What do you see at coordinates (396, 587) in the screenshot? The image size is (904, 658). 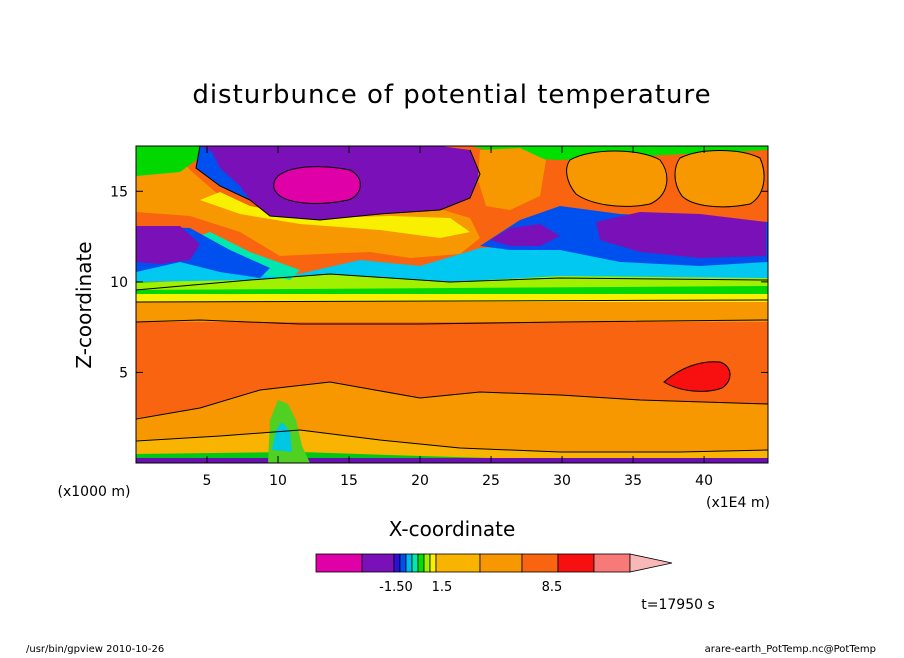 I see `colorbar-tick-label: -1.50` at bounding box center [396, 587].